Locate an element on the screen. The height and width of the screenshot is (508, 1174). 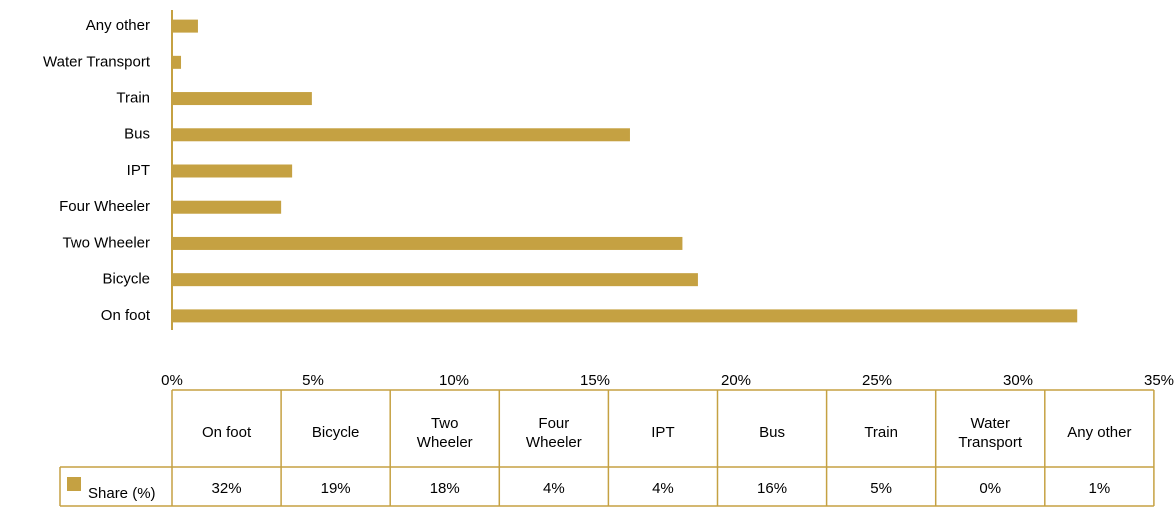
legend-label: Share (%) is located at coordinates (122, 493).